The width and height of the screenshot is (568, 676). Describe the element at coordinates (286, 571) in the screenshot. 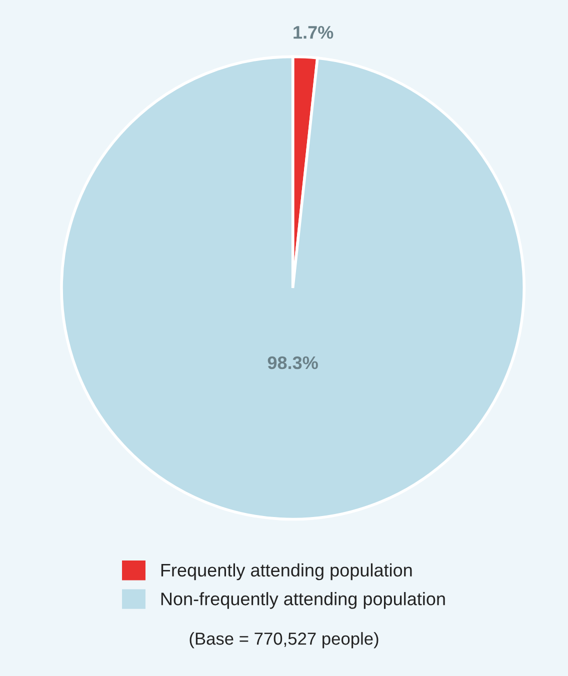

I see `legend-label: Frequently attending population` at that location.